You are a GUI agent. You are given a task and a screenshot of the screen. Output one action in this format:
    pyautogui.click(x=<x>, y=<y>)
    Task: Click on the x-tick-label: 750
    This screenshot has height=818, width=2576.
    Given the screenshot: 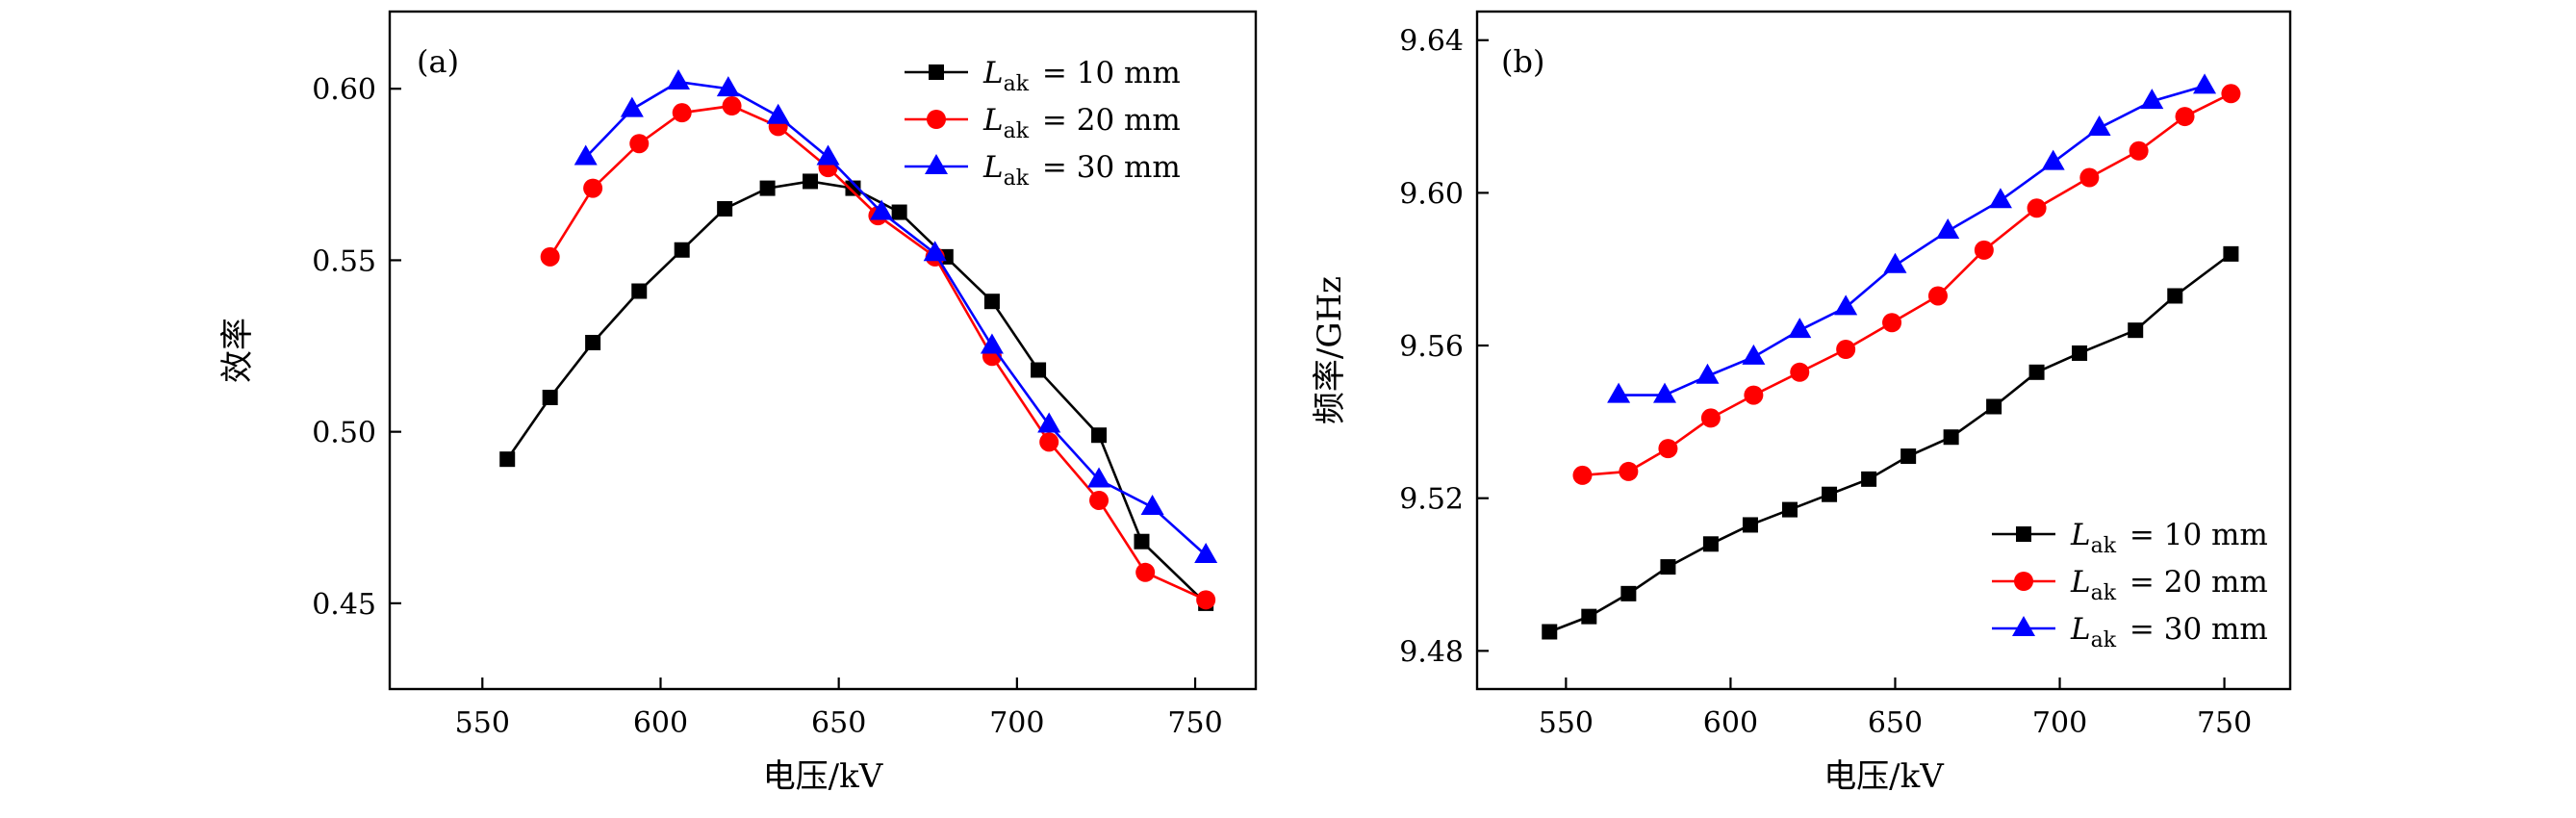 What is the action you would take?
    pyautogui.click(x=1194, y=723)
    